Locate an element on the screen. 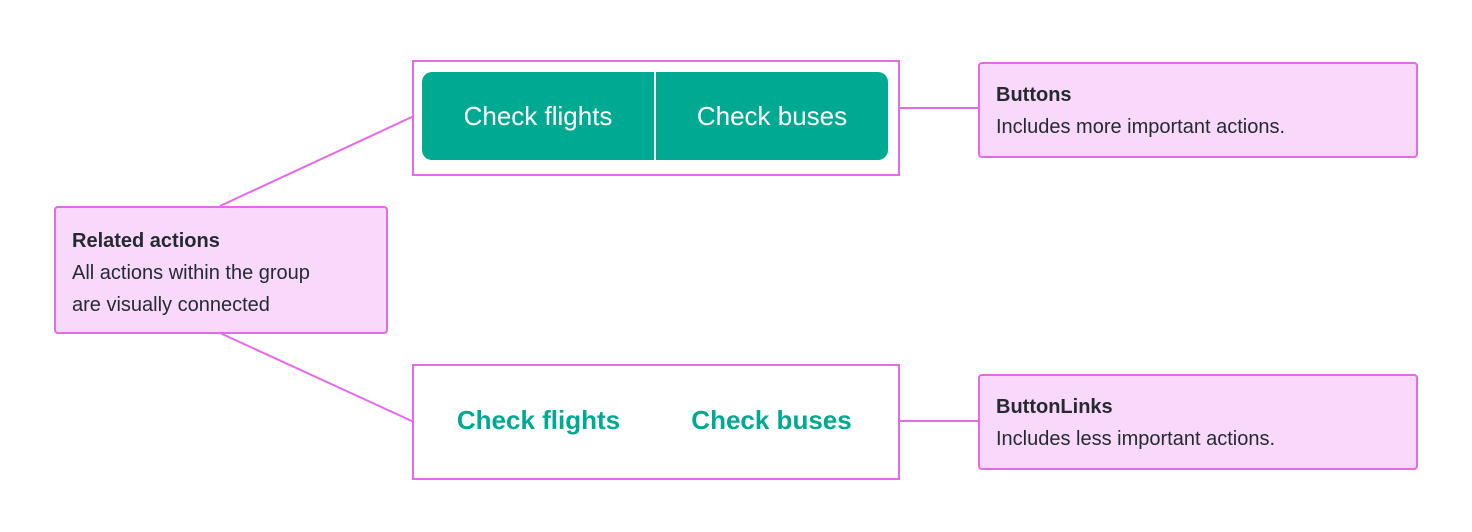  buttons-note-title: Buttons is located at coordinates (1034, 95).